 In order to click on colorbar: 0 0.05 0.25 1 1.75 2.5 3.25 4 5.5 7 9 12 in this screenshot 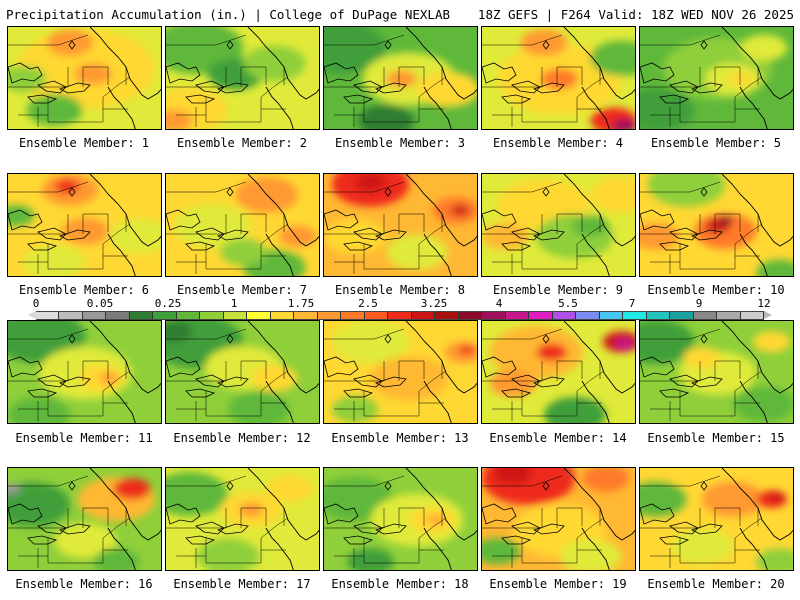, I will do `click(400, 309)`.